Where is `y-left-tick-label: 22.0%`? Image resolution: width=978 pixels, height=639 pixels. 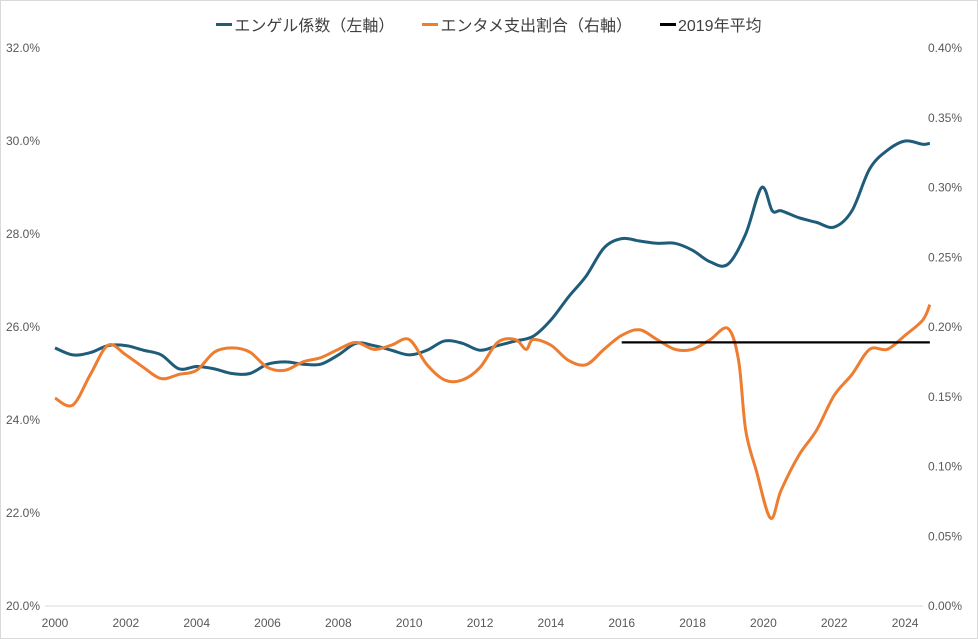 y-left-tick-label: 22.0% is located at coordinates (23, 513).